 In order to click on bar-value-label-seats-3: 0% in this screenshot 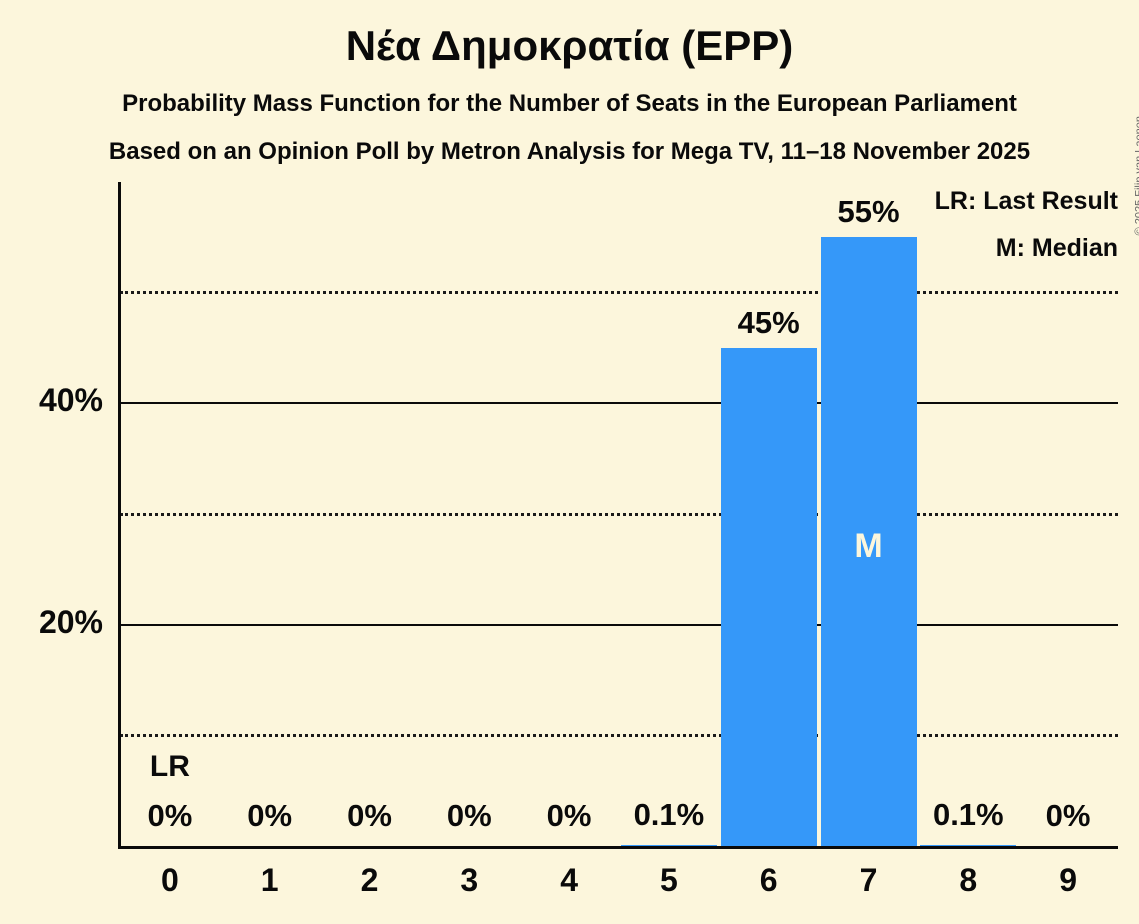, I will do `click(469, 815)`.